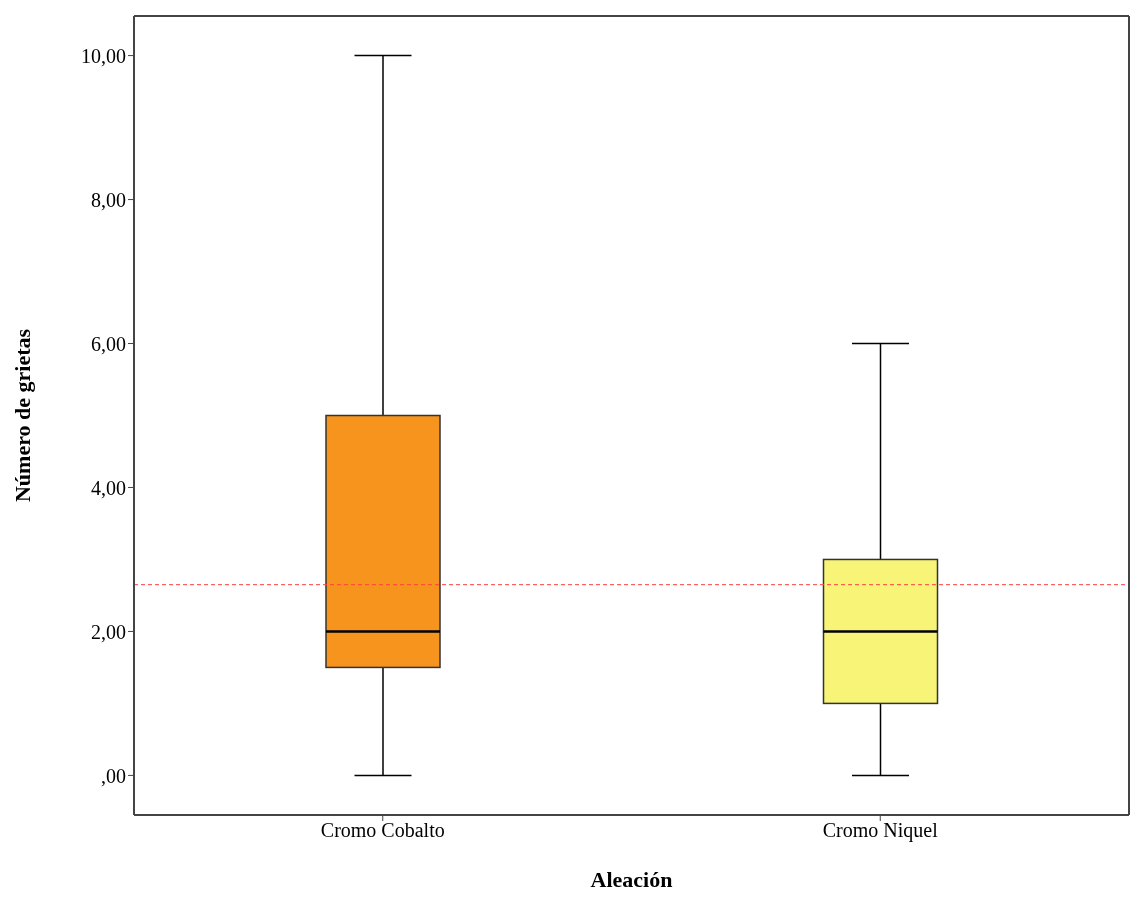 Image resolution: width=1139 pixels, height=912 pixels. Describe the element at coordinates (103, 55) in the screenshot. I see `y-tick-label: 10,00` at that location.